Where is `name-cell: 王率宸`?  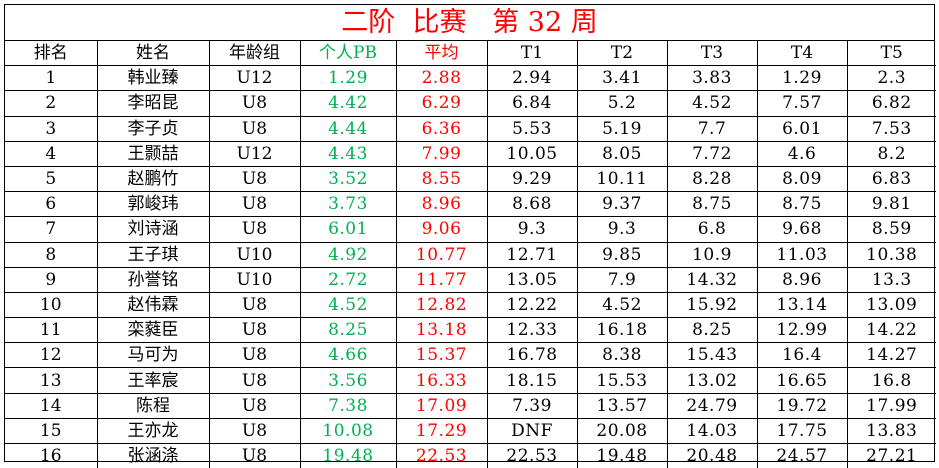 name-cell: 王率宸 is located at coordinates (153, 380).